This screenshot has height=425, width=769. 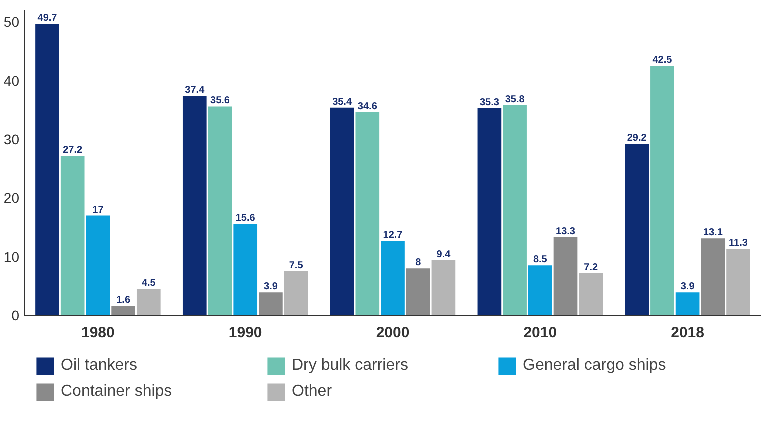 I want to click on x-tick-label: 1990, so click(x=245, y=333).